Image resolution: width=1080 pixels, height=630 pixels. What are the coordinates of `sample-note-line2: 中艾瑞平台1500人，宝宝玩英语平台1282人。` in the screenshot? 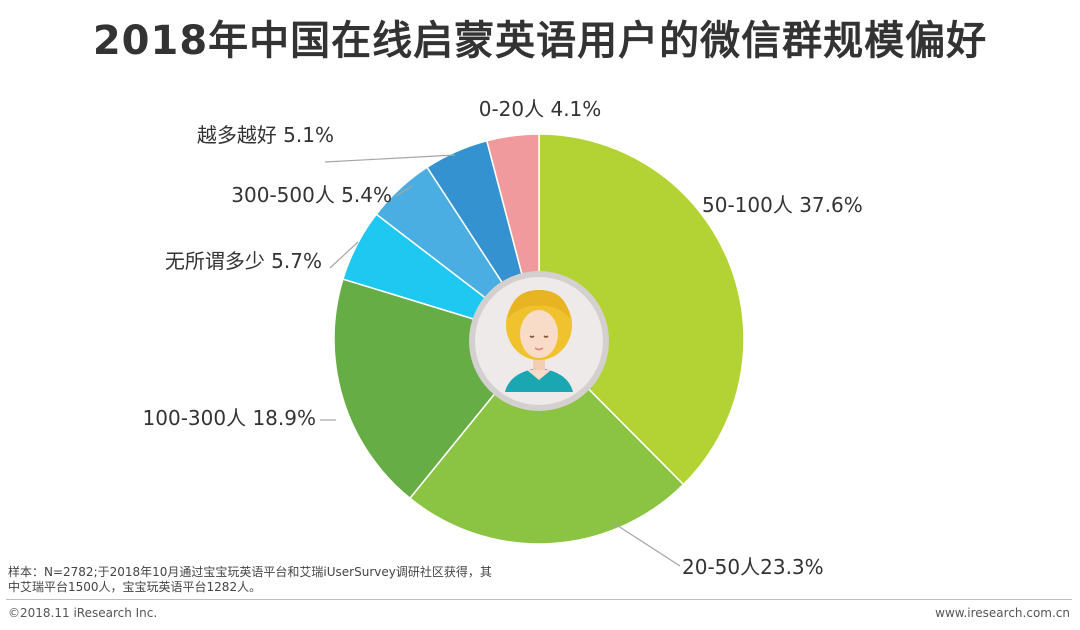 It's located at (135, 587).